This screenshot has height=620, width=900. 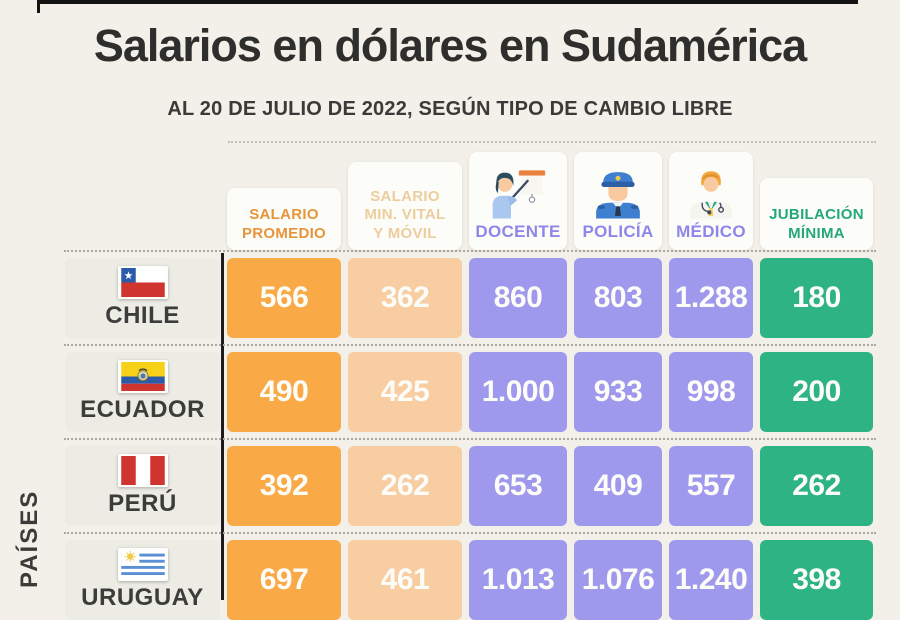 I want to click on axis-line, so click(x=222, y=426).